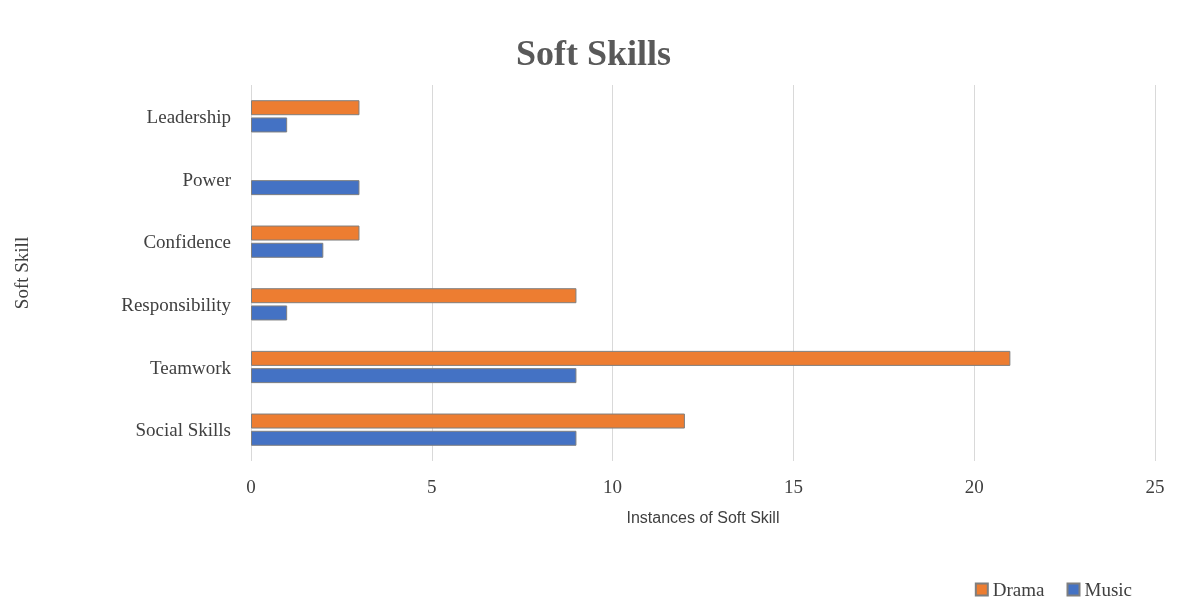 This screenshot has width=1187, height=616. What do you see at coordinates (21, 273) in the screenshot?
I see `y-axis-title: Soft Skill` at bounding box center [21, 273].